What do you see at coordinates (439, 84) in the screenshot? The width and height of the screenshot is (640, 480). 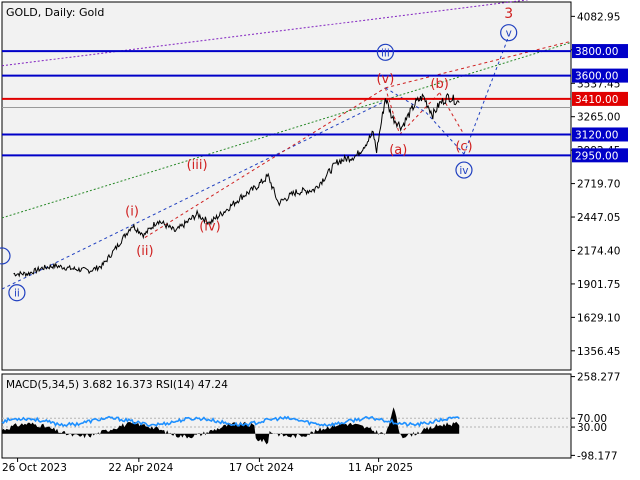 I see `wave-label: (b)` at bounding box center [439, 84].